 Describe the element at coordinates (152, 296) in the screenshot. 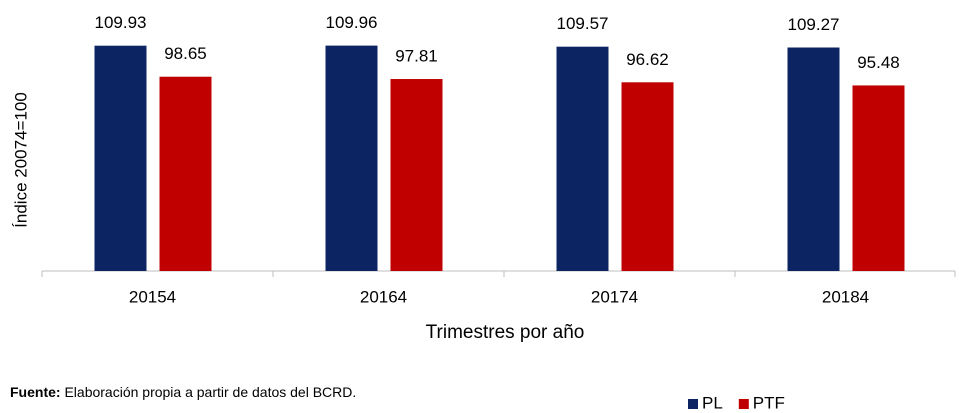

I see `x-tick-label: 20154` at that location.